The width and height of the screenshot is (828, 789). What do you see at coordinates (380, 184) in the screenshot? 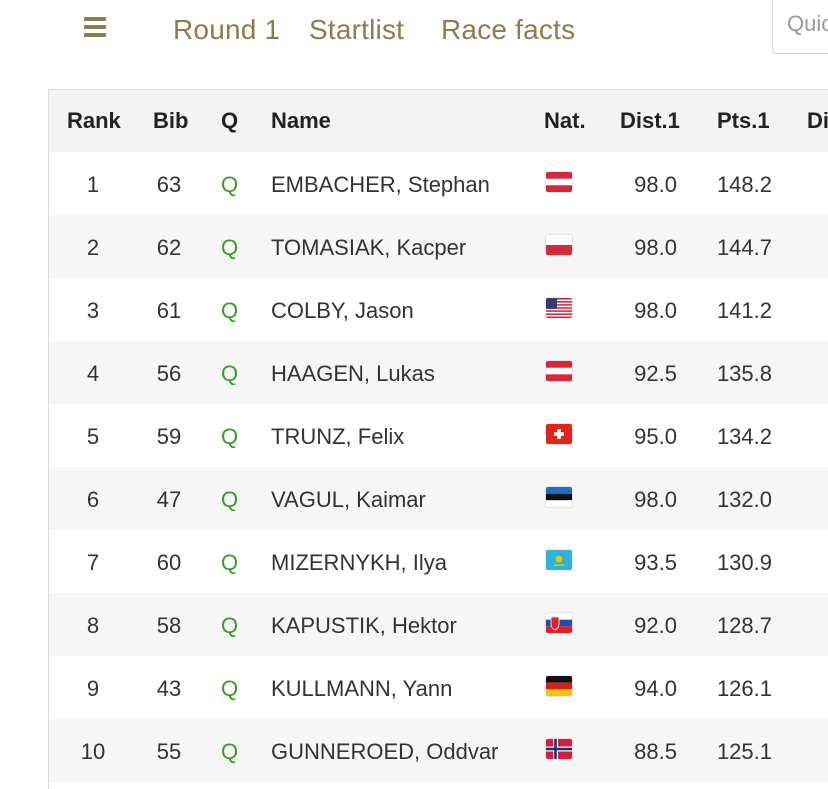
I see `athlete-name: EMBACHER, Stephan` at bounding box center [380, 184].